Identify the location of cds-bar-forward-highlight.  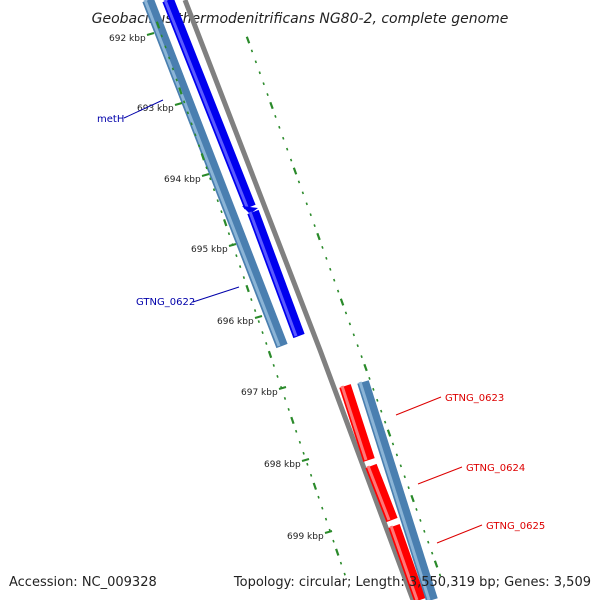
(212, 173).